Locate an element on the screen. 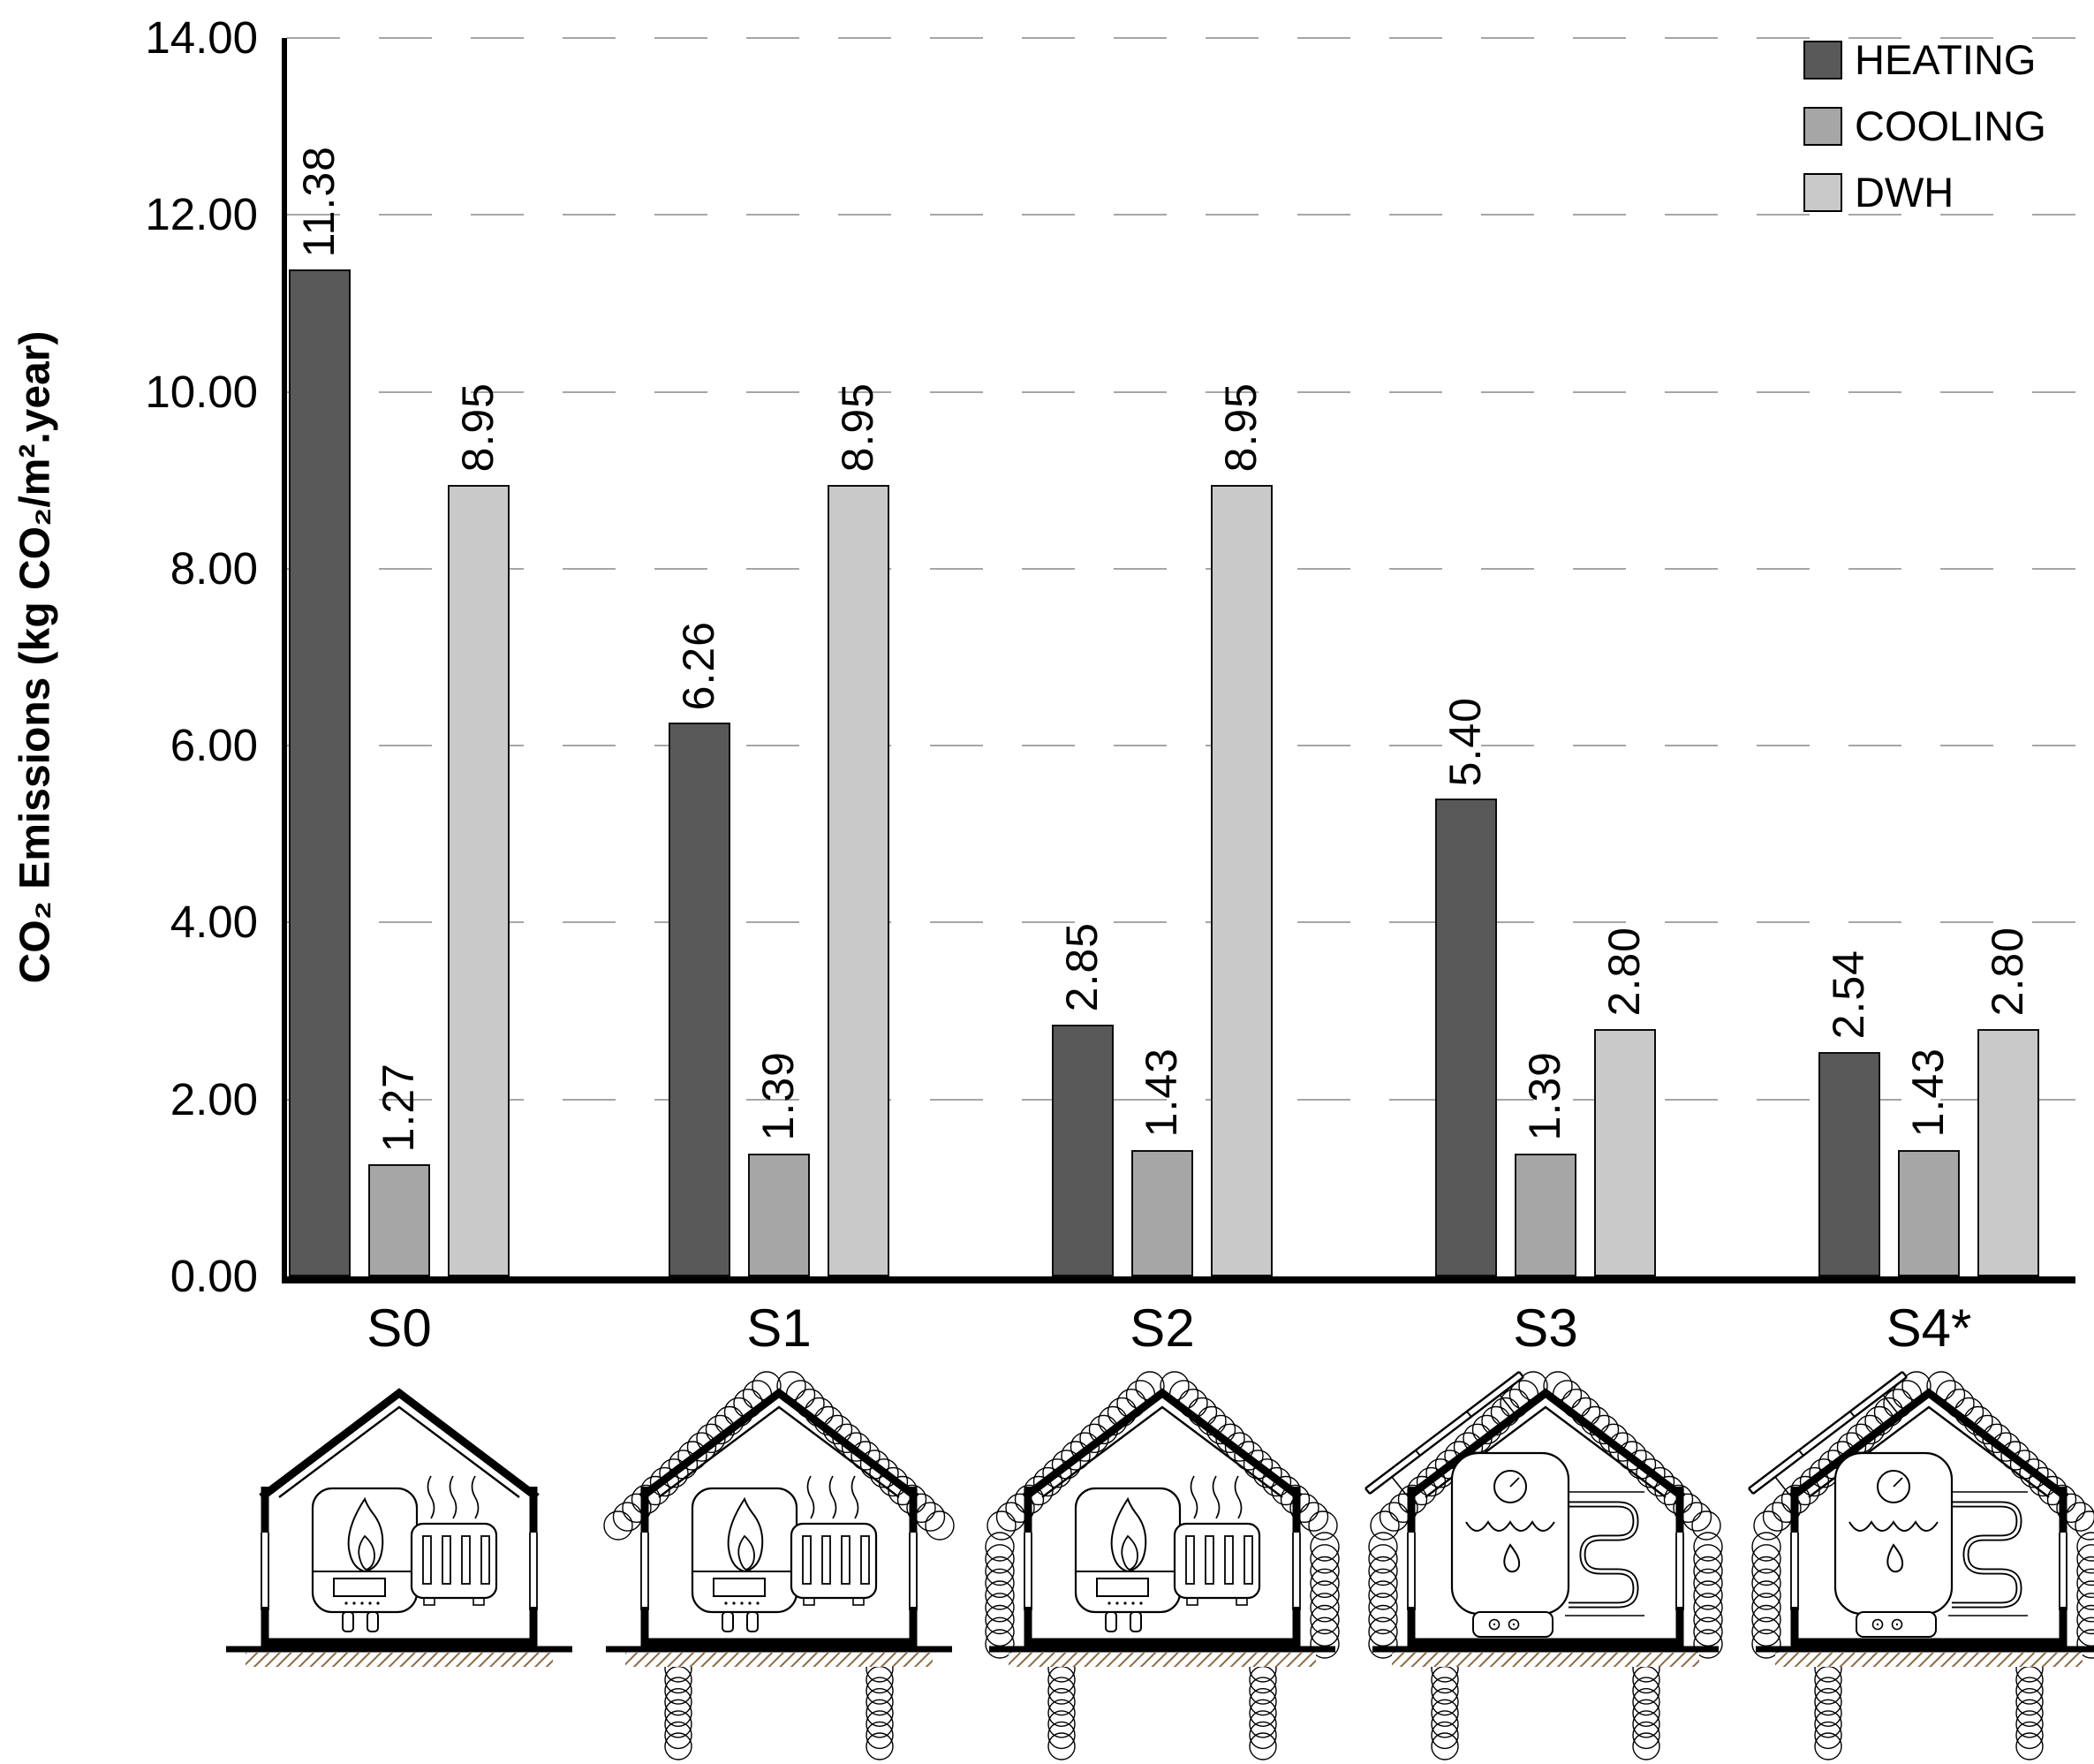 The image size is (2094, 1764). value-label-s4-cooling: 1.43 is located at coordinates (1928, 1093).